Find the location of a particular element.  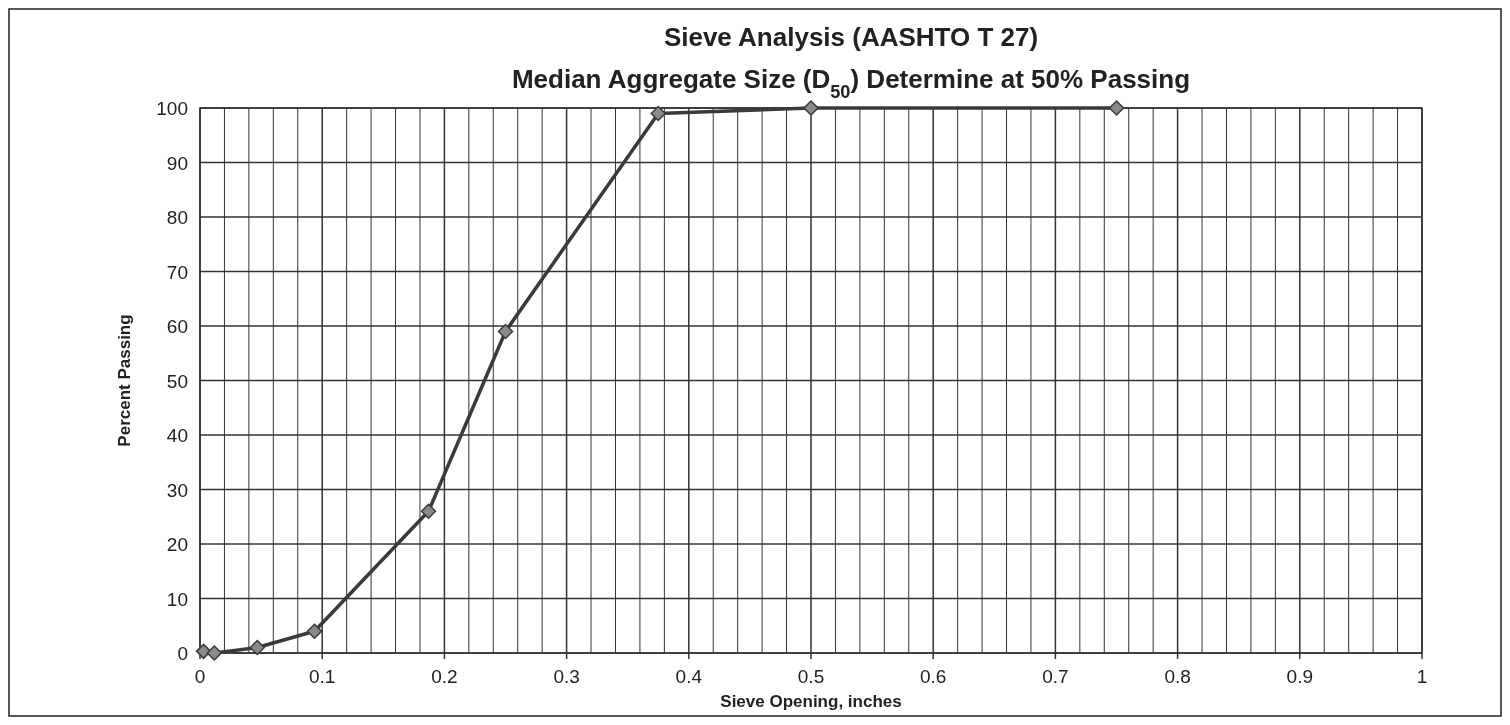

y-tick-label: 40 is located at coordinates (177, 435).